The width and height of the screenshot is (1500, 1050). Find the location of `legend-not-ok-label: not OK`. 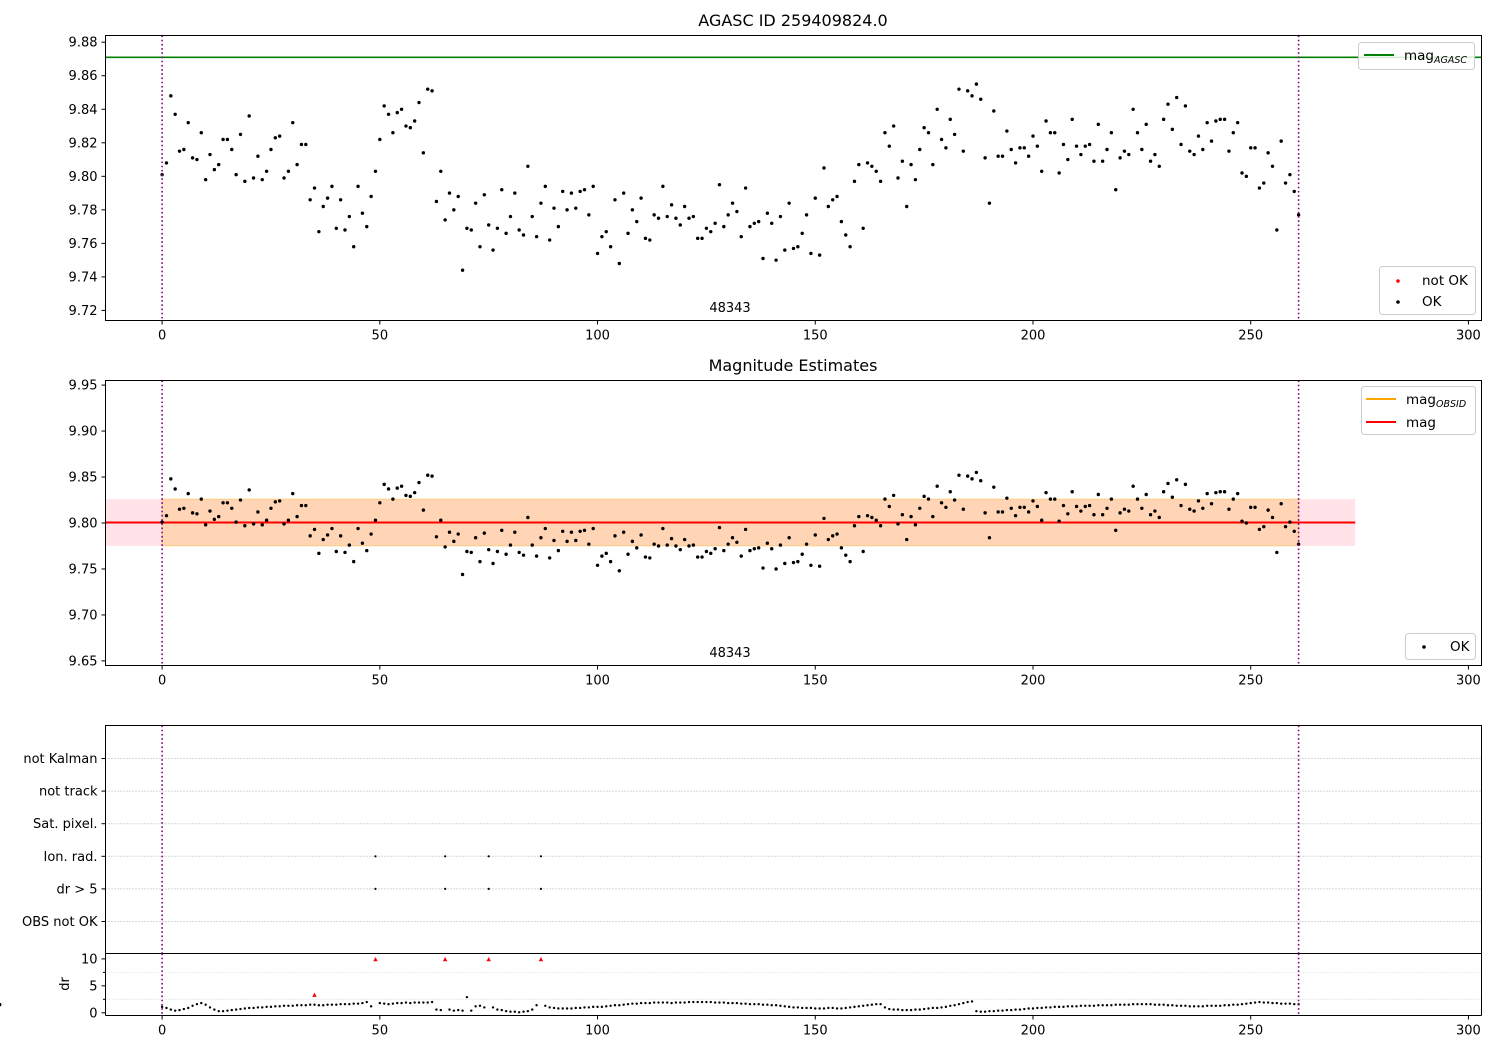

legend-not-ok-label: not OK is located at coordinates (1445, 281).